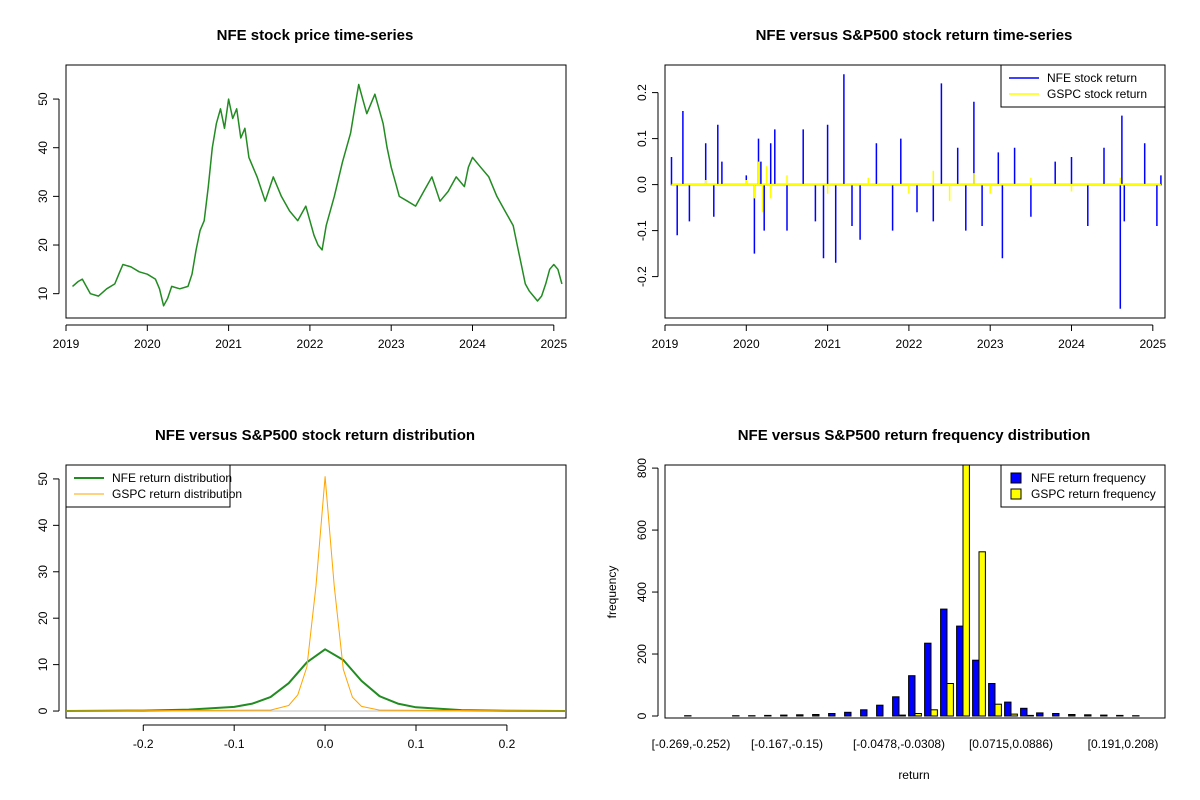 The width and height of the screenshot is (1200, 800). Describe the element at coordinates (315, 35) in the screenshot. I see `price-chart-title: NFE stock price time-series` at that location.